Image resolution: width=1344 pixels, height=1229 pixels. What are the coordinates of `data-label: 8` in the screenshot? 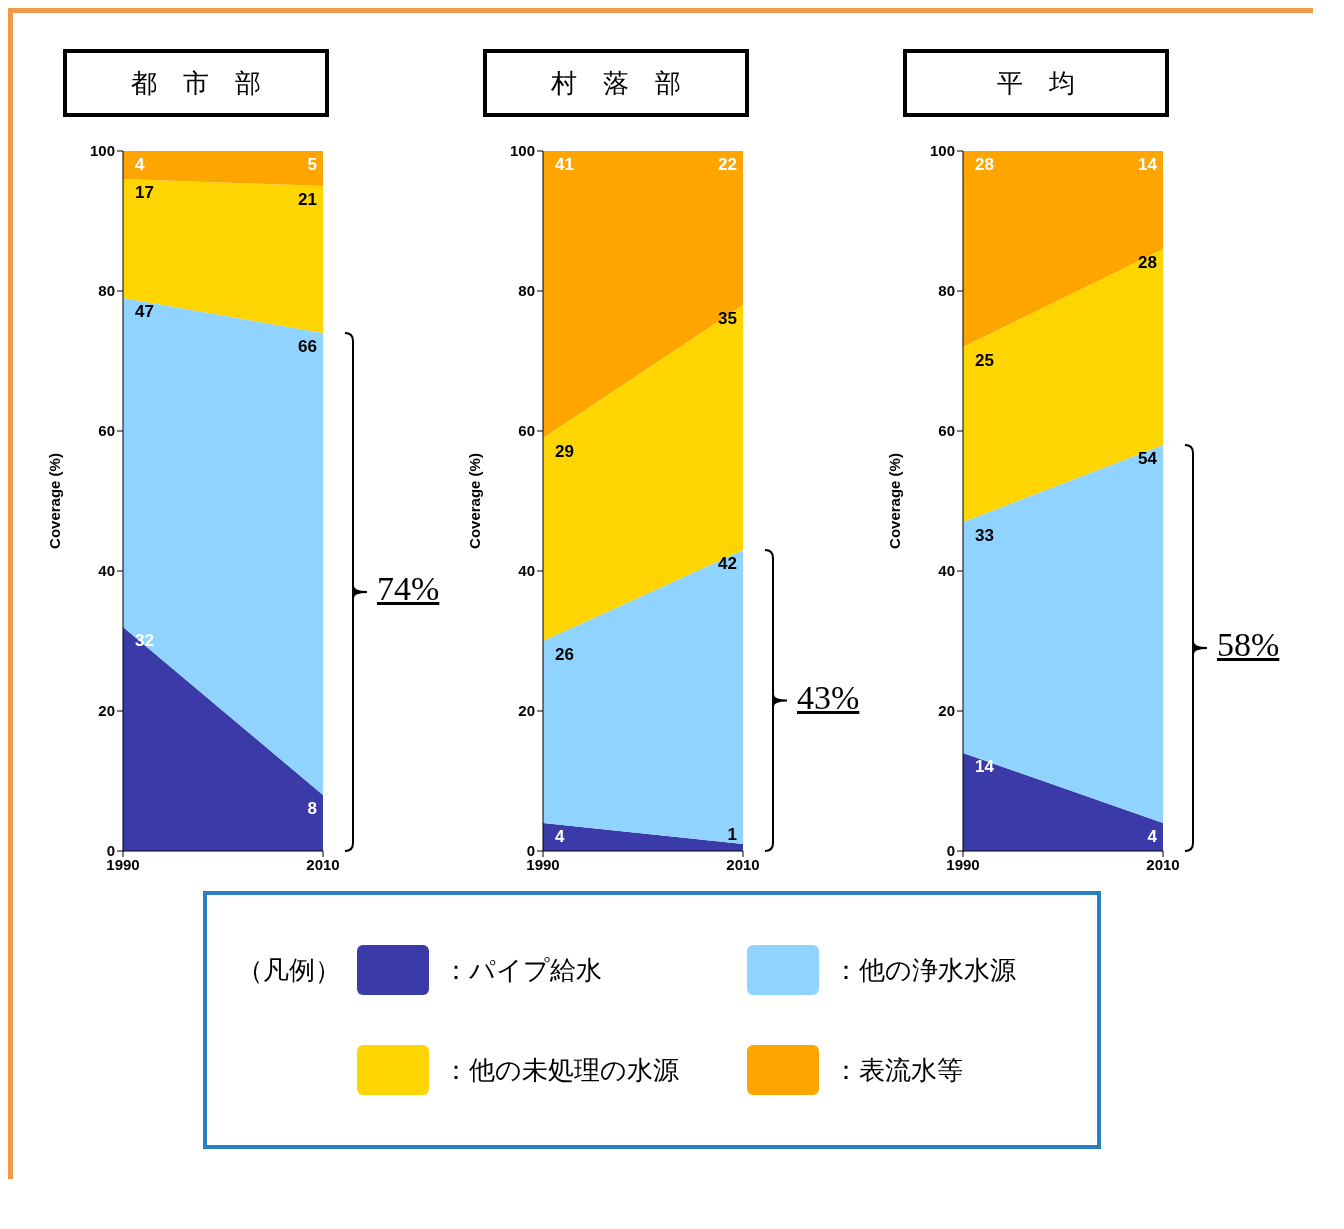 It's located at (312, 808).